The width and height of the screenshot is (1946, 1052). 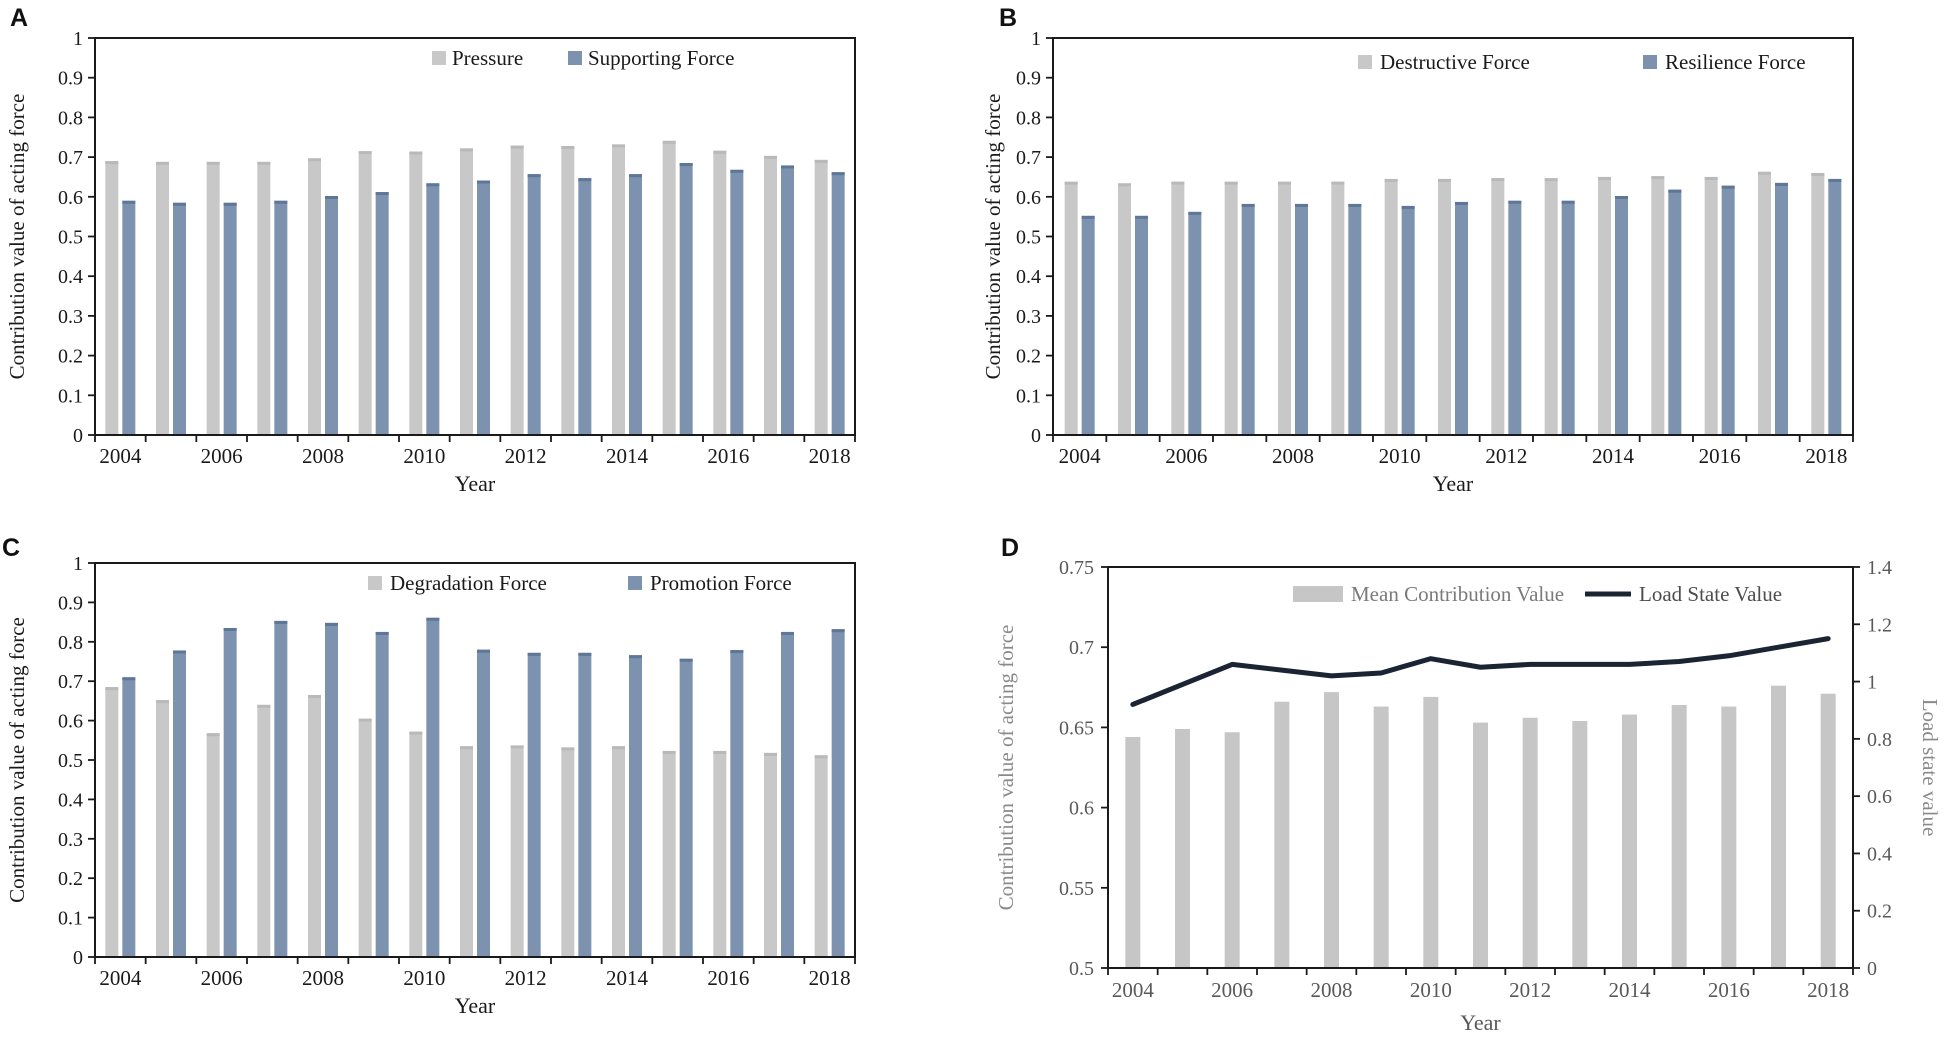 I want to click on y-tick-label-right: 1.2, so click(x=1879, y=625).